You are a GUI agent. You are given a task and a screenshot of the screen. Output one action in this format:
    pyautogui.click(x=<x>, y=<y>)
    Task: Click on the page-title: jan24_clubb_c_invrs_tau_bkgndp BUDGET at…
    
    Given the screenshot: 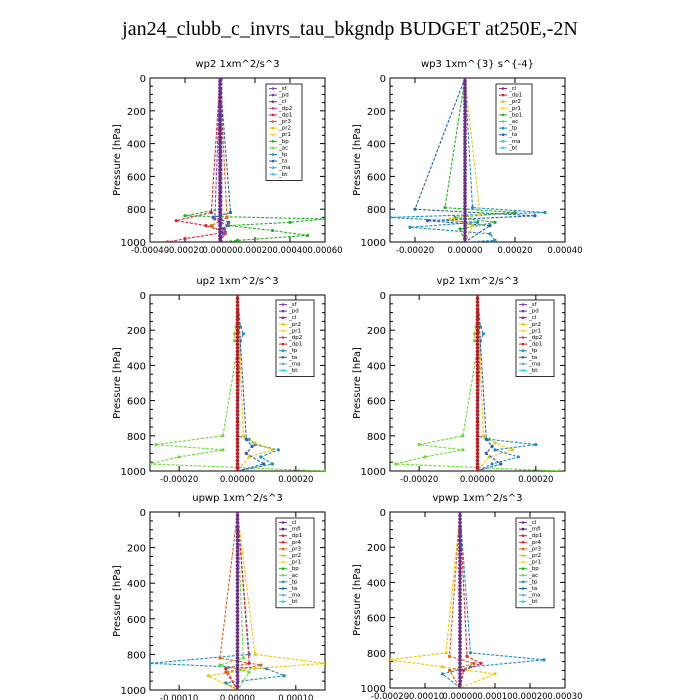 What is the action you would take?
    pyautogui.click(x=350, y=29)
    